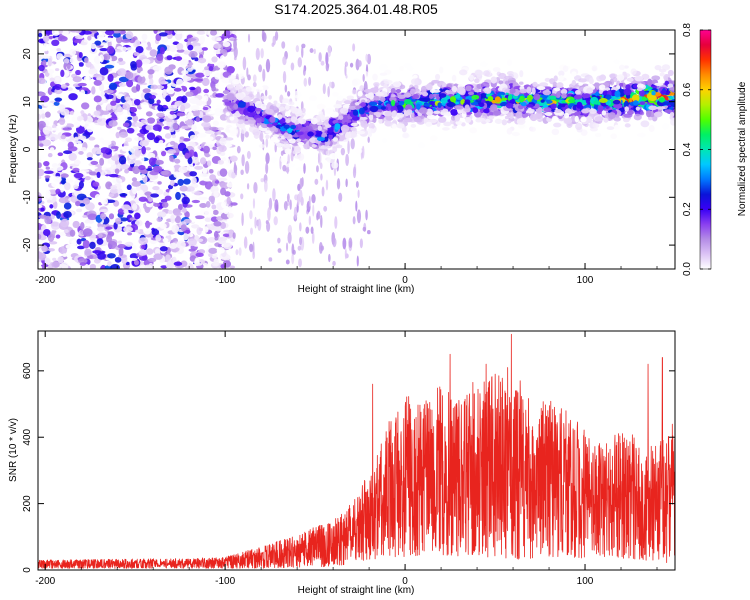 The height and width of the screenshot is (600, 750). I want to click on x-tick-label: -100, so click(225, 280).